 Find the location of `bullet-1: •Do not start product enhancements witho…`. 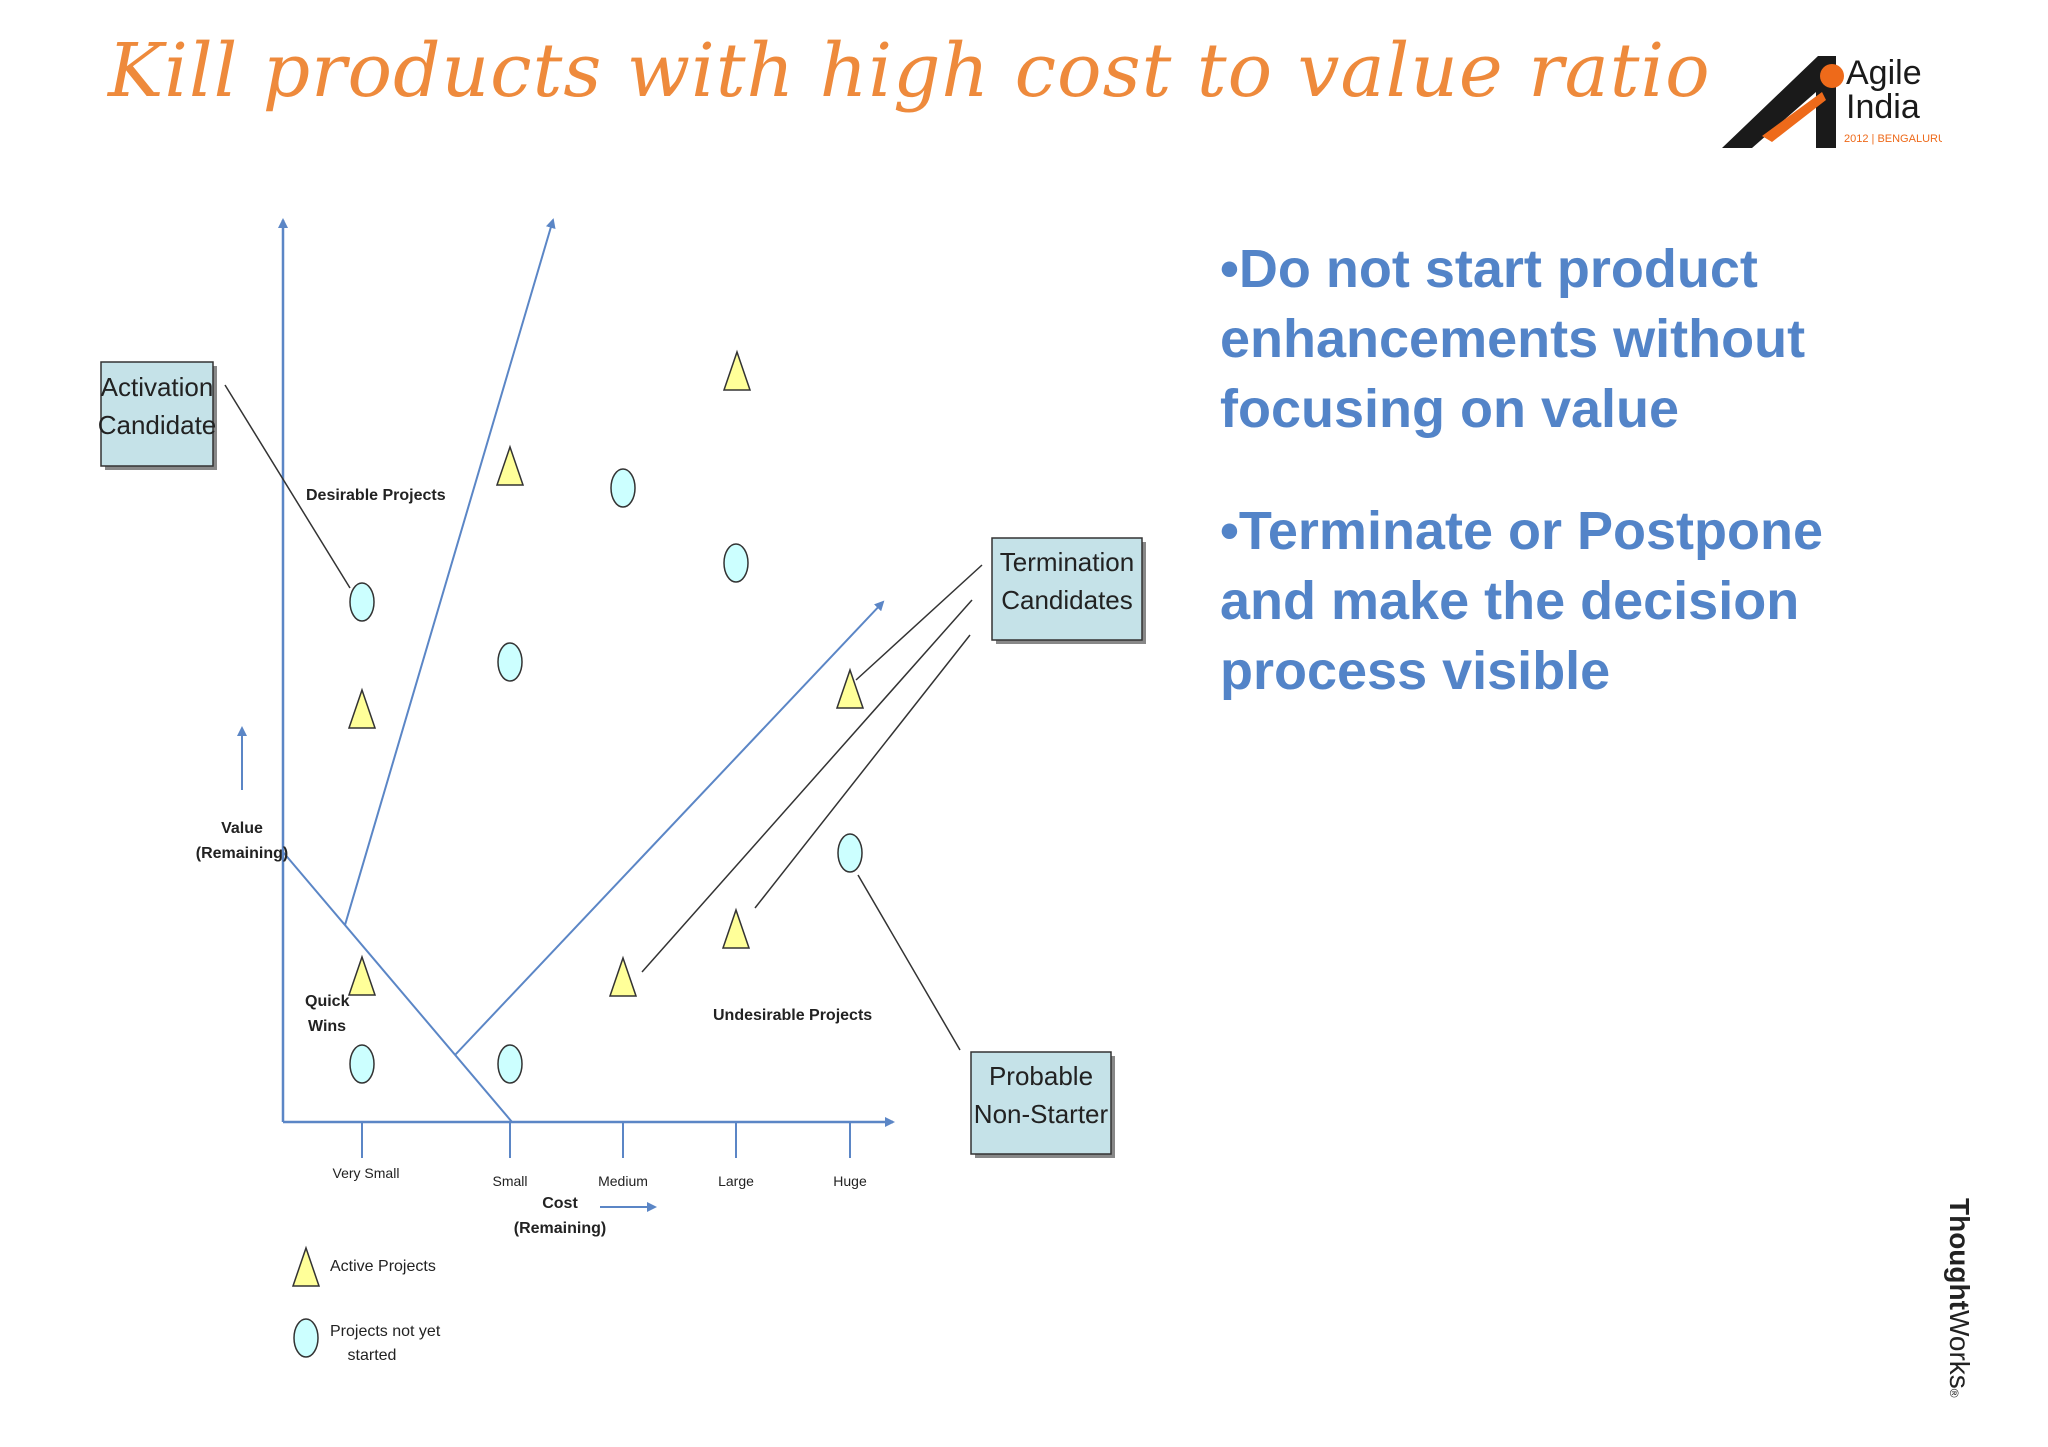

bullet-1: •Do not start product enhancements witho… is located at coordinates (1513, 339).